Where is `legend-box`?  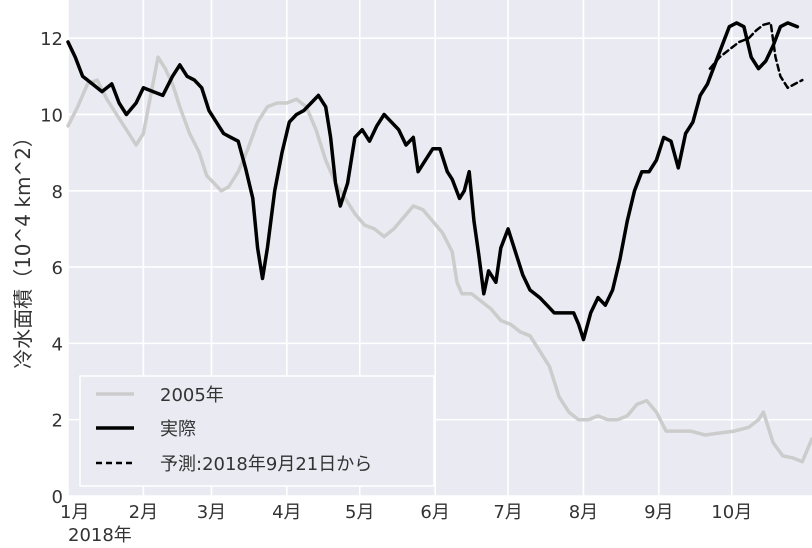 legend-box is located at coordinates (257, 431).